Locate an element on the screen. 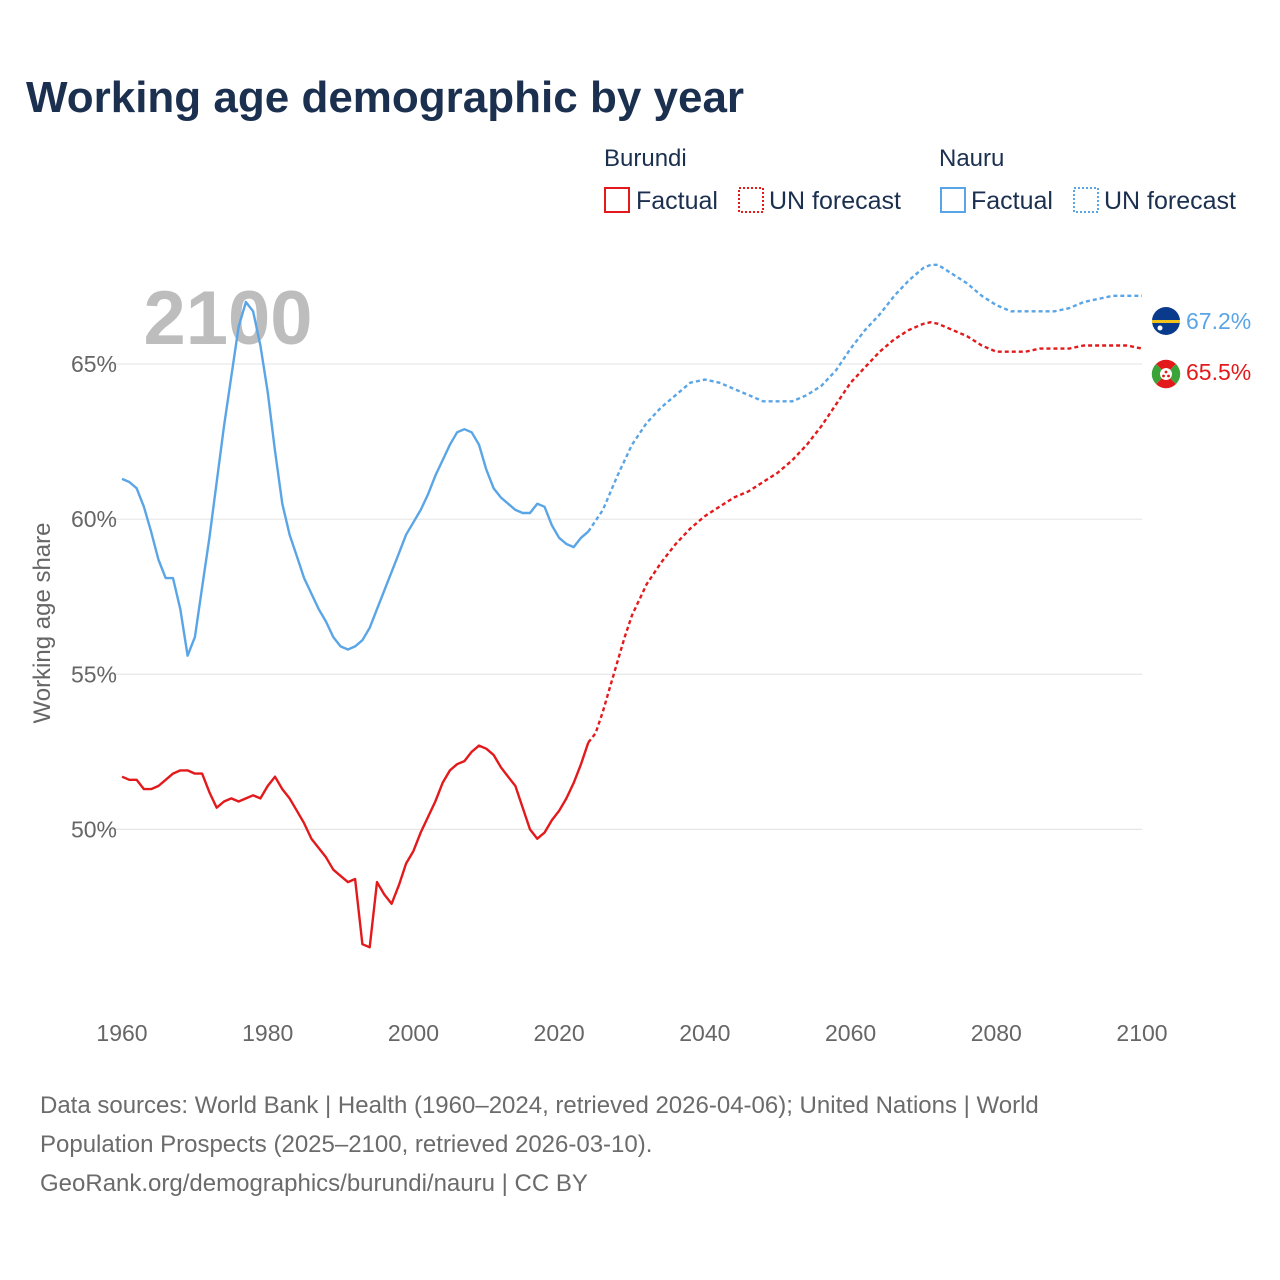  end-label-burundi: 65.5% is located at coordinates (1218, 372).